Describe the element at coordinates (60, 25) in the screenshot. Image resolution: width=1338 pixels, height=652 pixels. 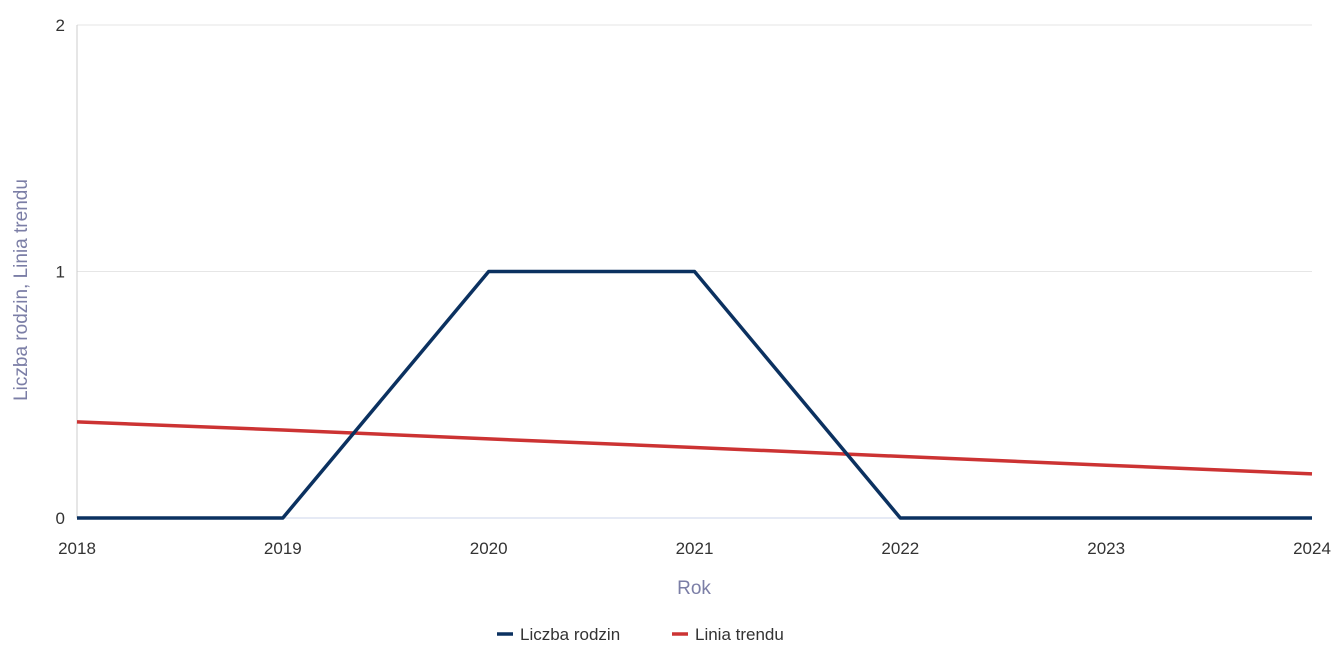
I see `y-tick-label: 2` at that location.